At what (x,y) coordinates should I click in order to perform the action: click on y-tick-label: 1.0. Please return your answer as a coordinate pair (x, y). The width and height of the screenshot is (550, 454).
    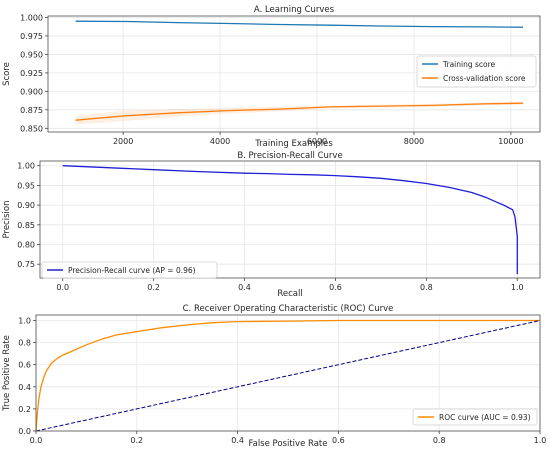
    Looking at the image, I should click on (24, 321).